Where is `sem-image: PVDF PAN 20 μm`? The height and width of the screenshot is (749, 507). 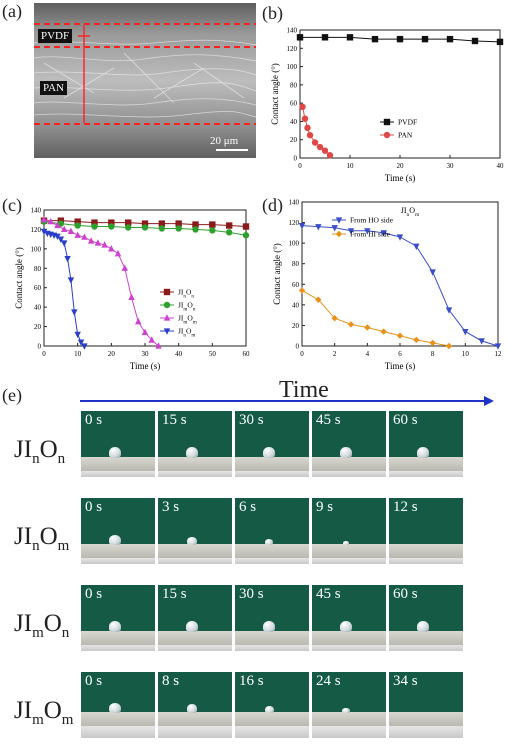
sem-image: PVDF PAN 20 μm is located at coordinates (145, 80).